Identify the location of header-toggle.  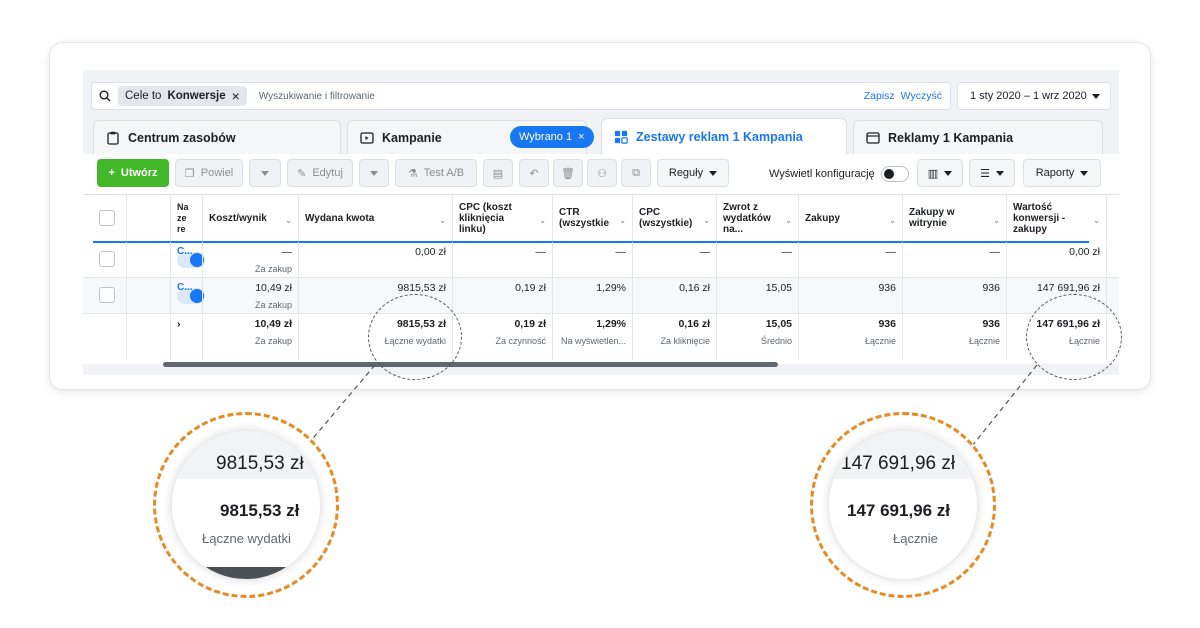
(149, 218).